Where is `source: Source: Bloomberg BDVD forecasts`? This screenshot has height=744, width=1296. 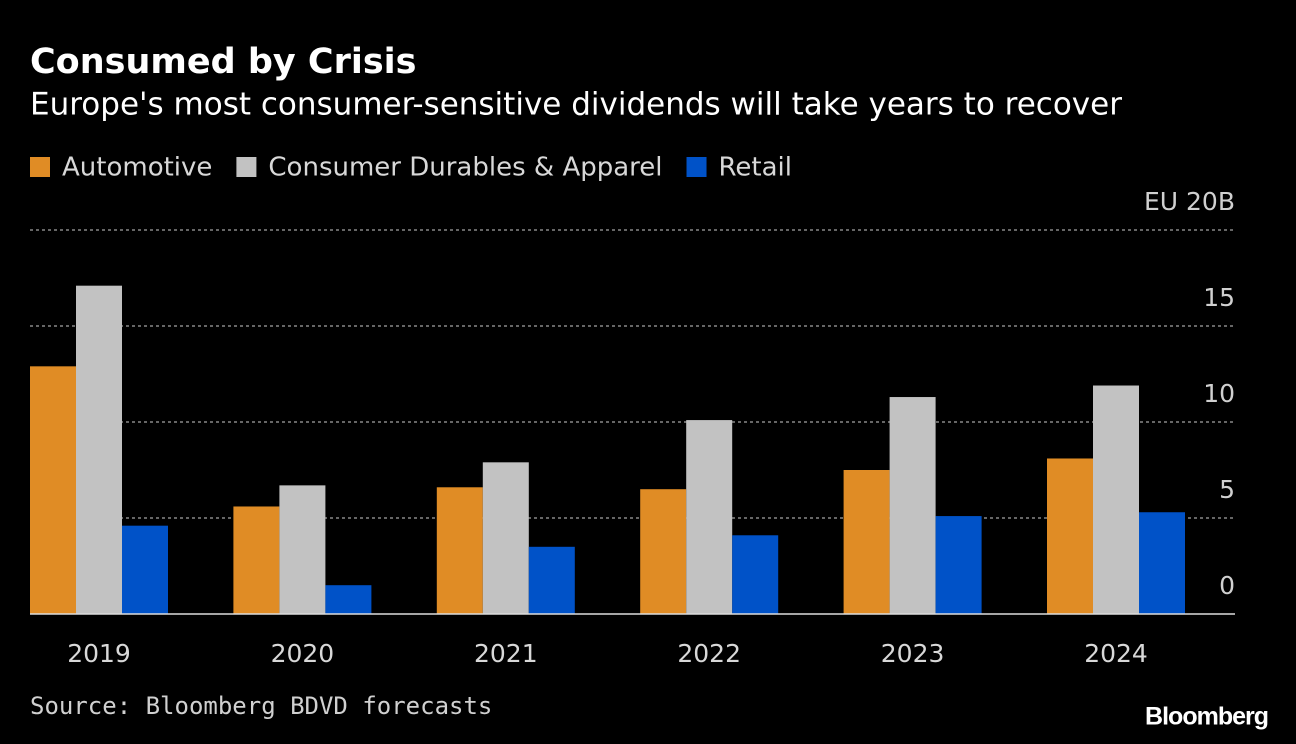 source: Source: Bloomberg BDVD forecasts is located at coordinates (261, 706).